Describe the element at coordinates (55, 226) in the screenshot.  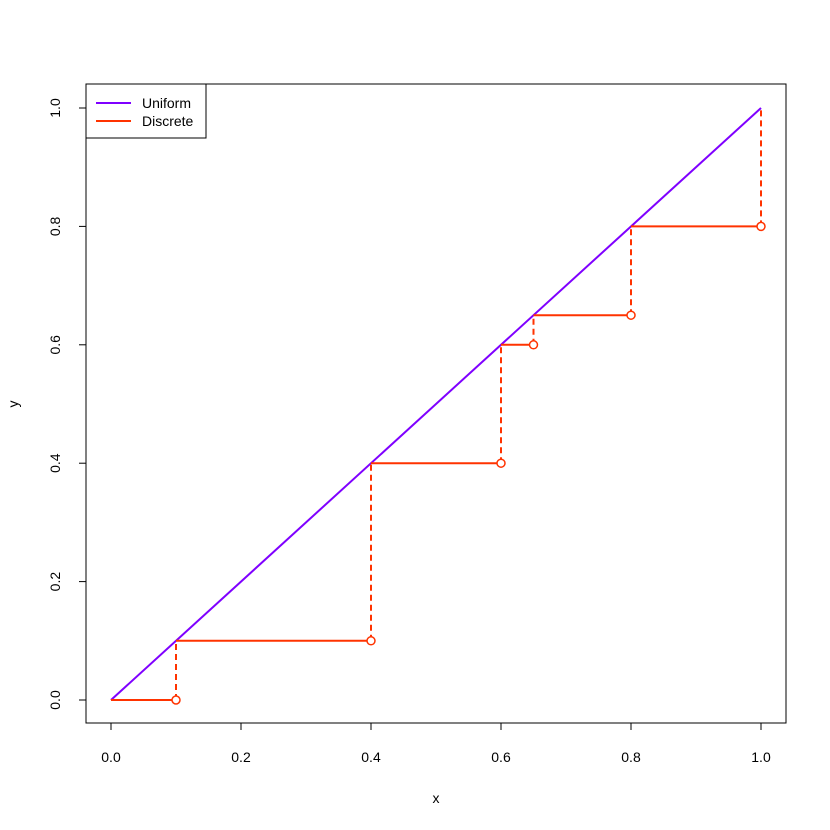
I see `y-tick-label: 0.8` at that location.